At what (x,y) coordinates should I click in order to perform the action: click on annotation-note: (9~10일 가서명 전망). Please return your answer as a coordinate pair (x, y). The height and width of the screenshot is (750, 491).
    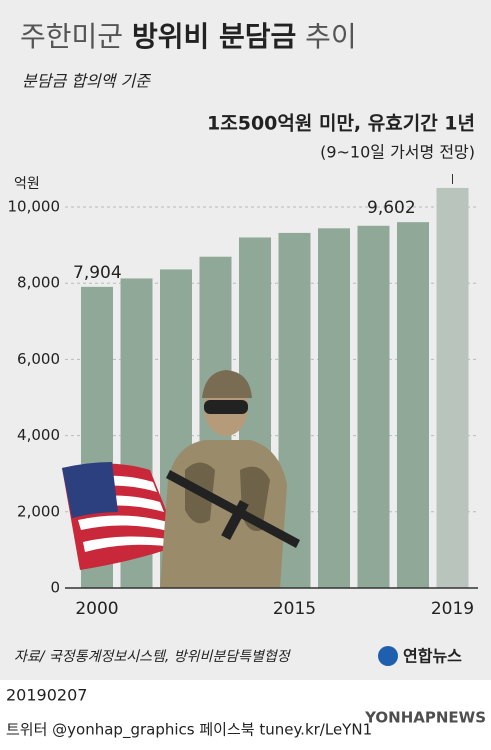
    Looking at the image, I should click on (397, 152).